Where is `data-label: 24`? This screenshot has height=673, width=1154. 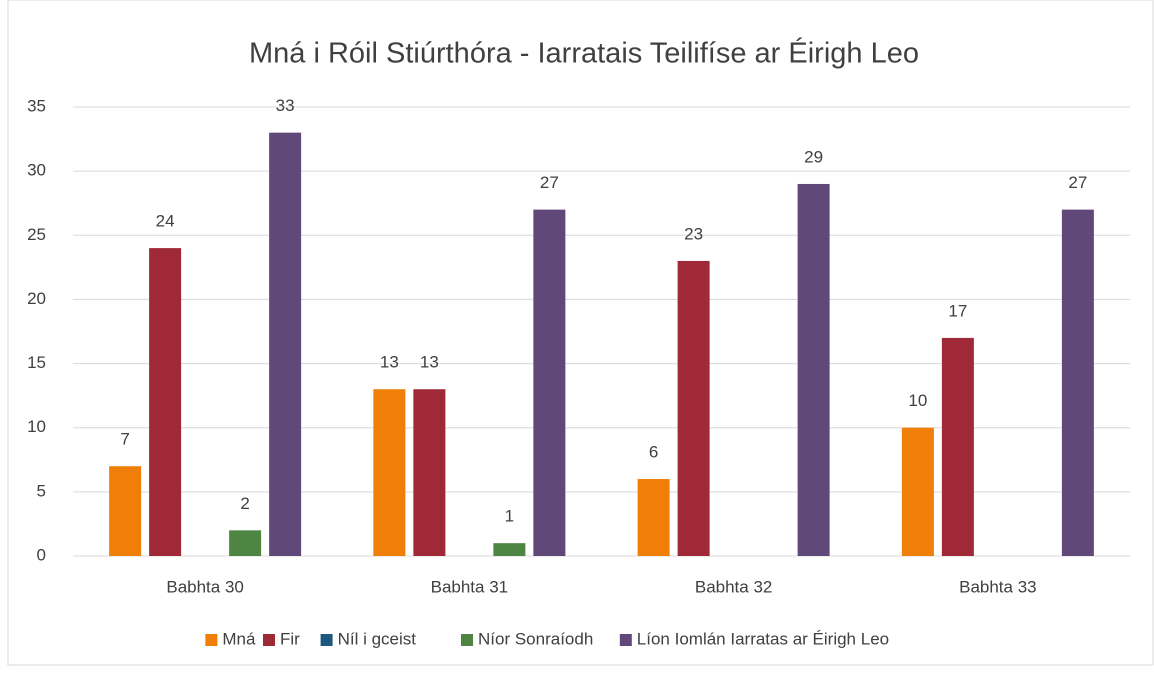
data-label: 24 is located at coordinates (165, 221).